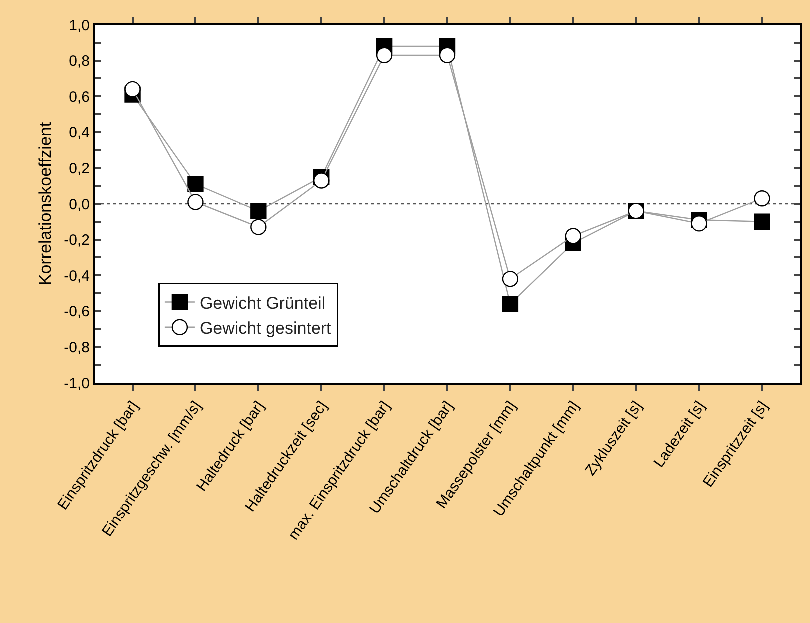 This screenshot has width=810, height=623. What do you see at coordinates (79, 61) in the screenshot?
I see `y-tick-label: 0,8` at bounding box center [79, 61].